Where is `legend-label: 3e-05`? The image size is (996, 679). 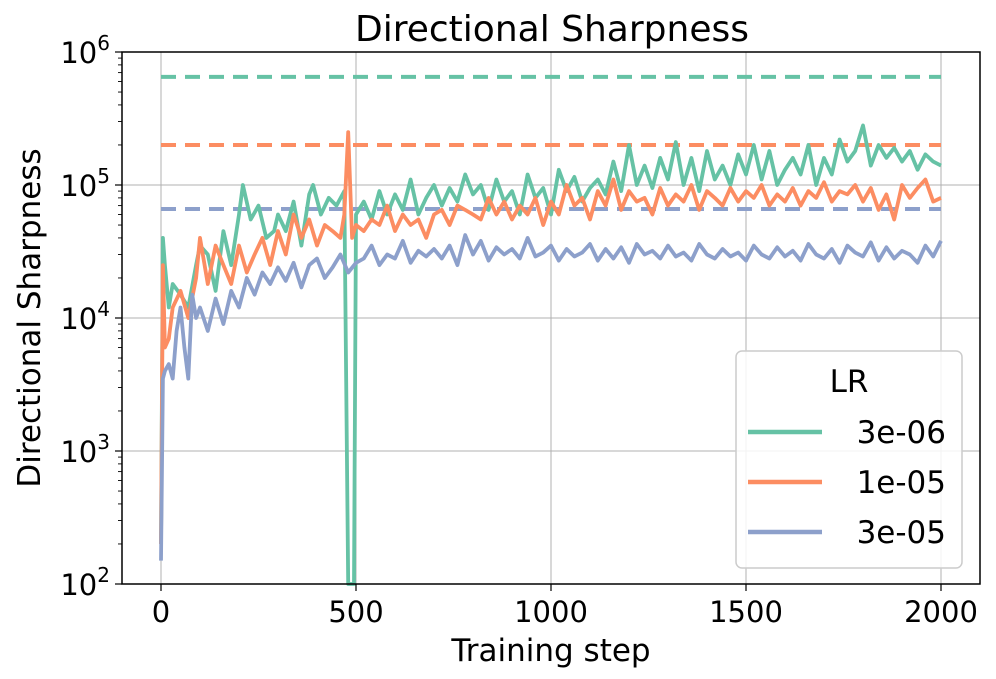 legend-label: 3e-05 is located at coordinates (901, 533).